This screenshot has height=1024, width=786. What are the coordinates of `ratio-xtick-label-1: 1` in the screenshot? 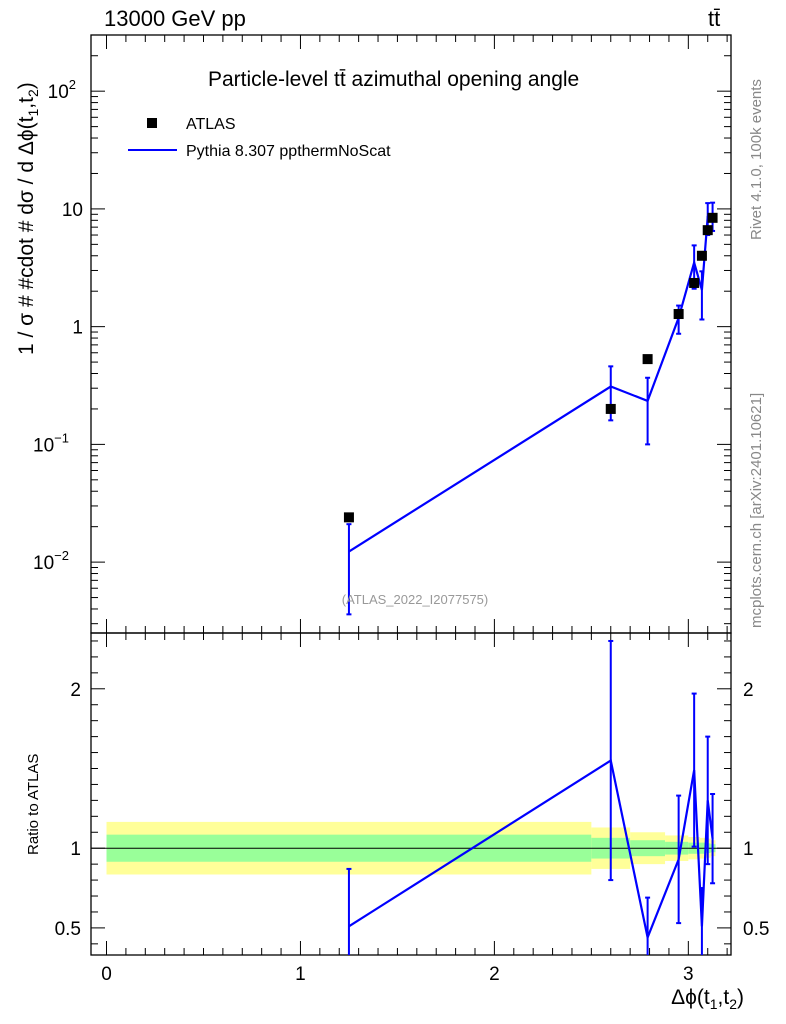 It's located at (300, 974).